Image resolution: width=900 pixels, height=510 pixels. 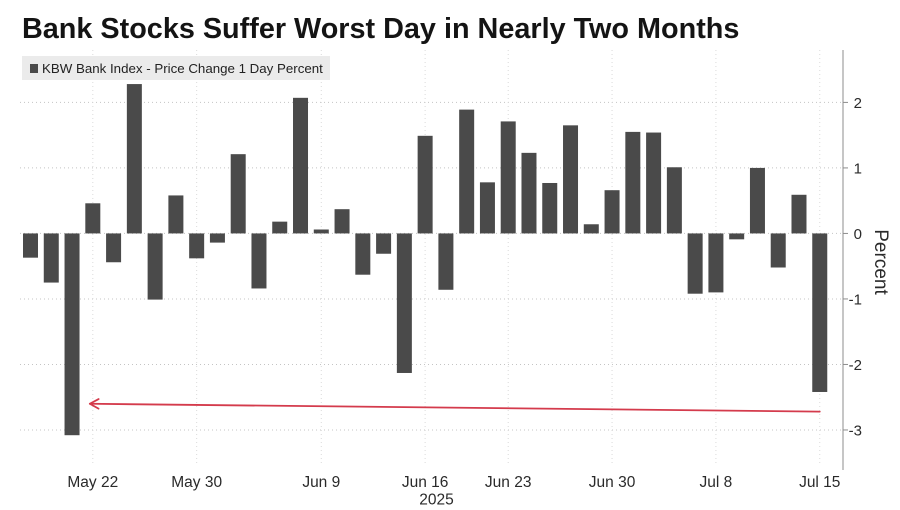 I want to click on year-label: 2025, so click(x=436, y=500).